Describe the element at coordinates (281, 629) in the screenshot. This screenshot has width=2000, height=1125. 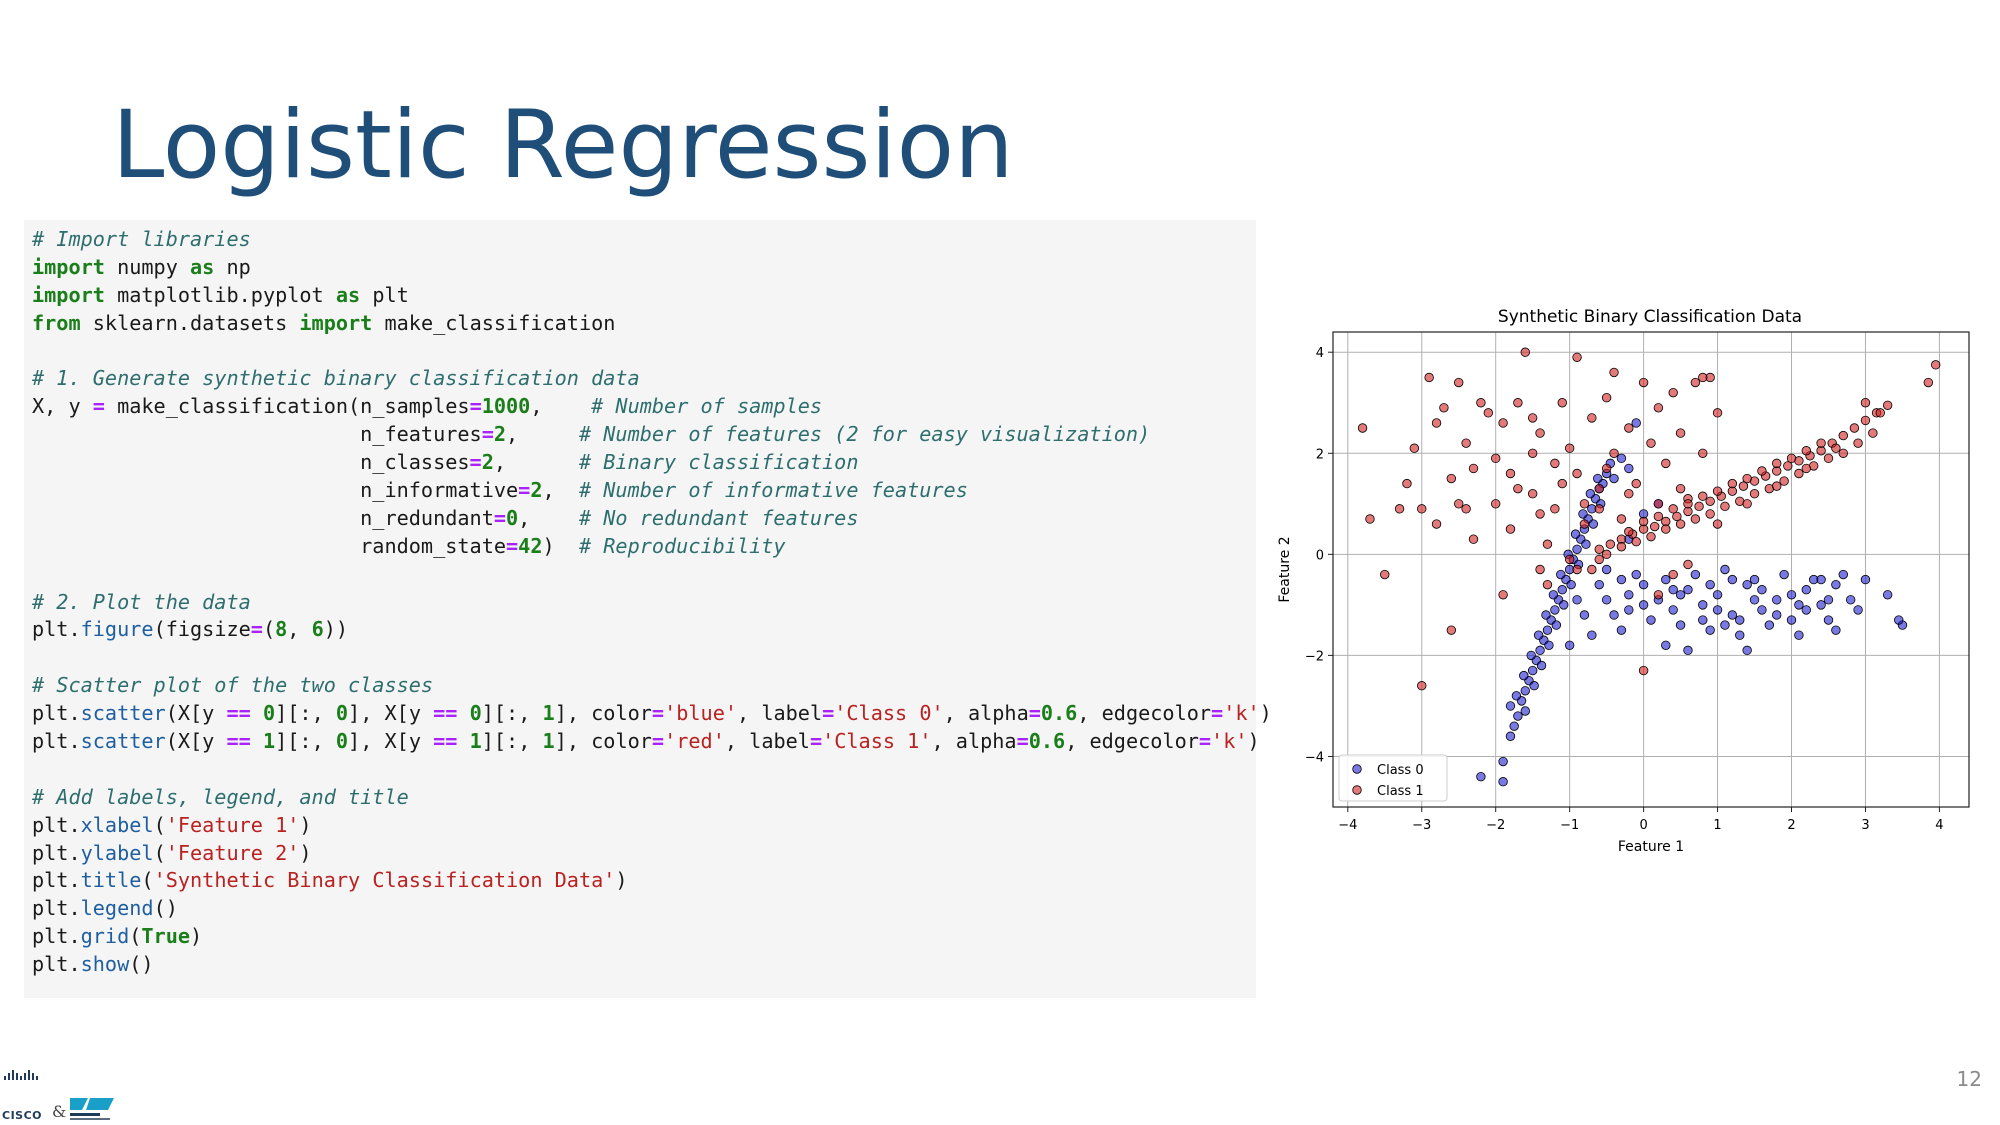
I see `code-token: 8` at that location.